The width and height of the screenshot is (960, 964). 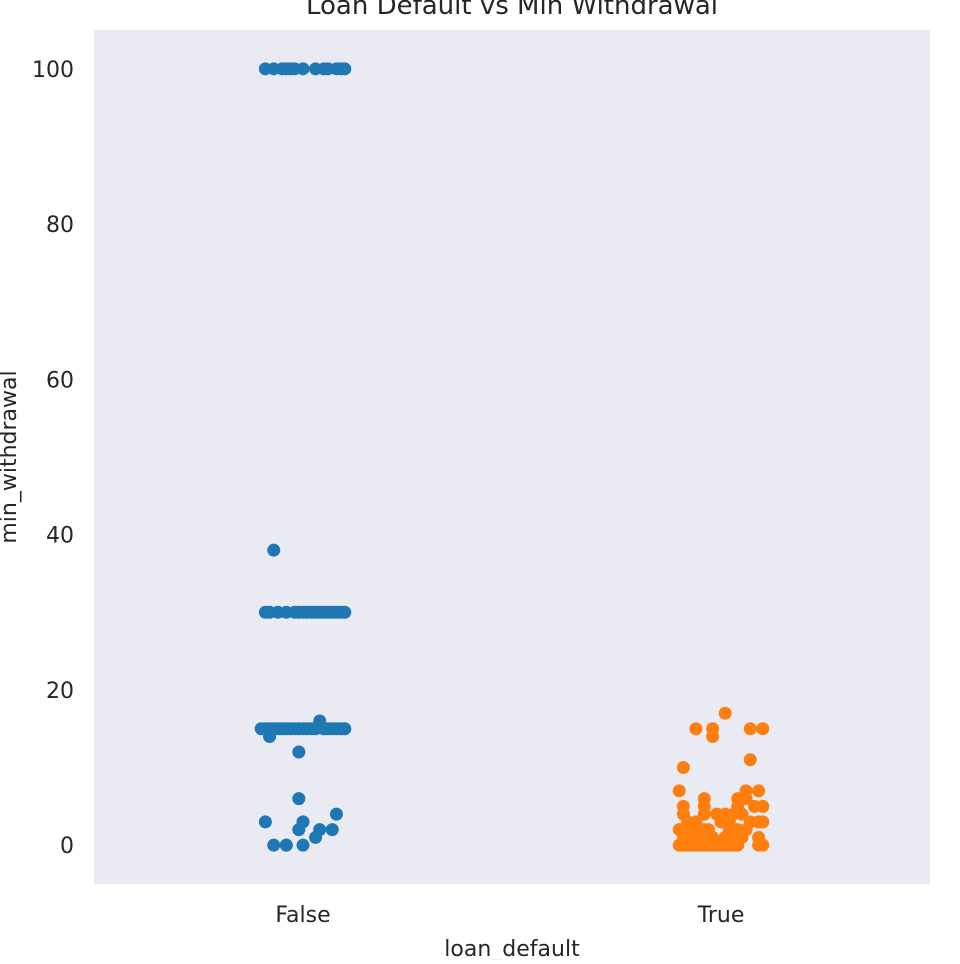 I want to click on y-tick-label: 0, so click(x=67, y=846).